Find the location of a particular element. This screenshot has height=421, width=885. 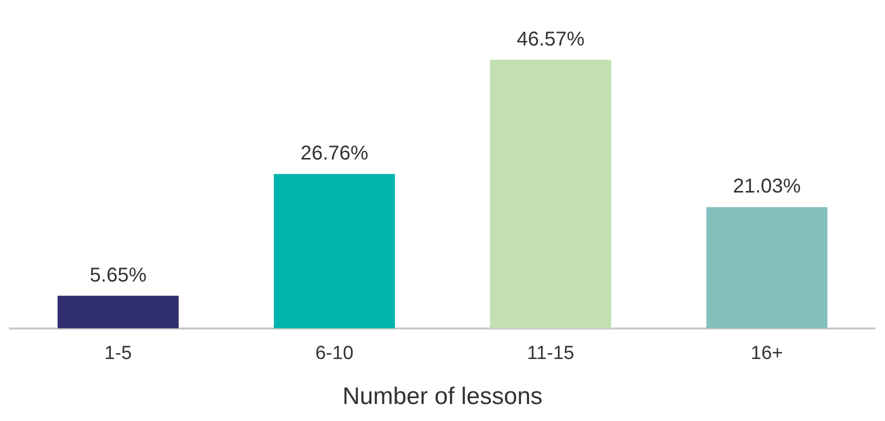

x-tick-label: 1-5 is located at coordinates (118, 353).